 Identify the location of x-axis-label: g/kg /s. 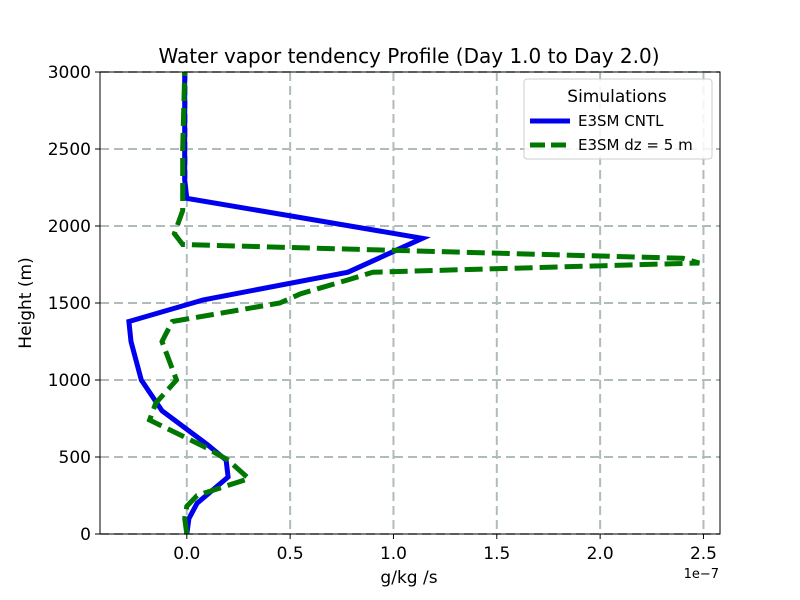
(408, 578).